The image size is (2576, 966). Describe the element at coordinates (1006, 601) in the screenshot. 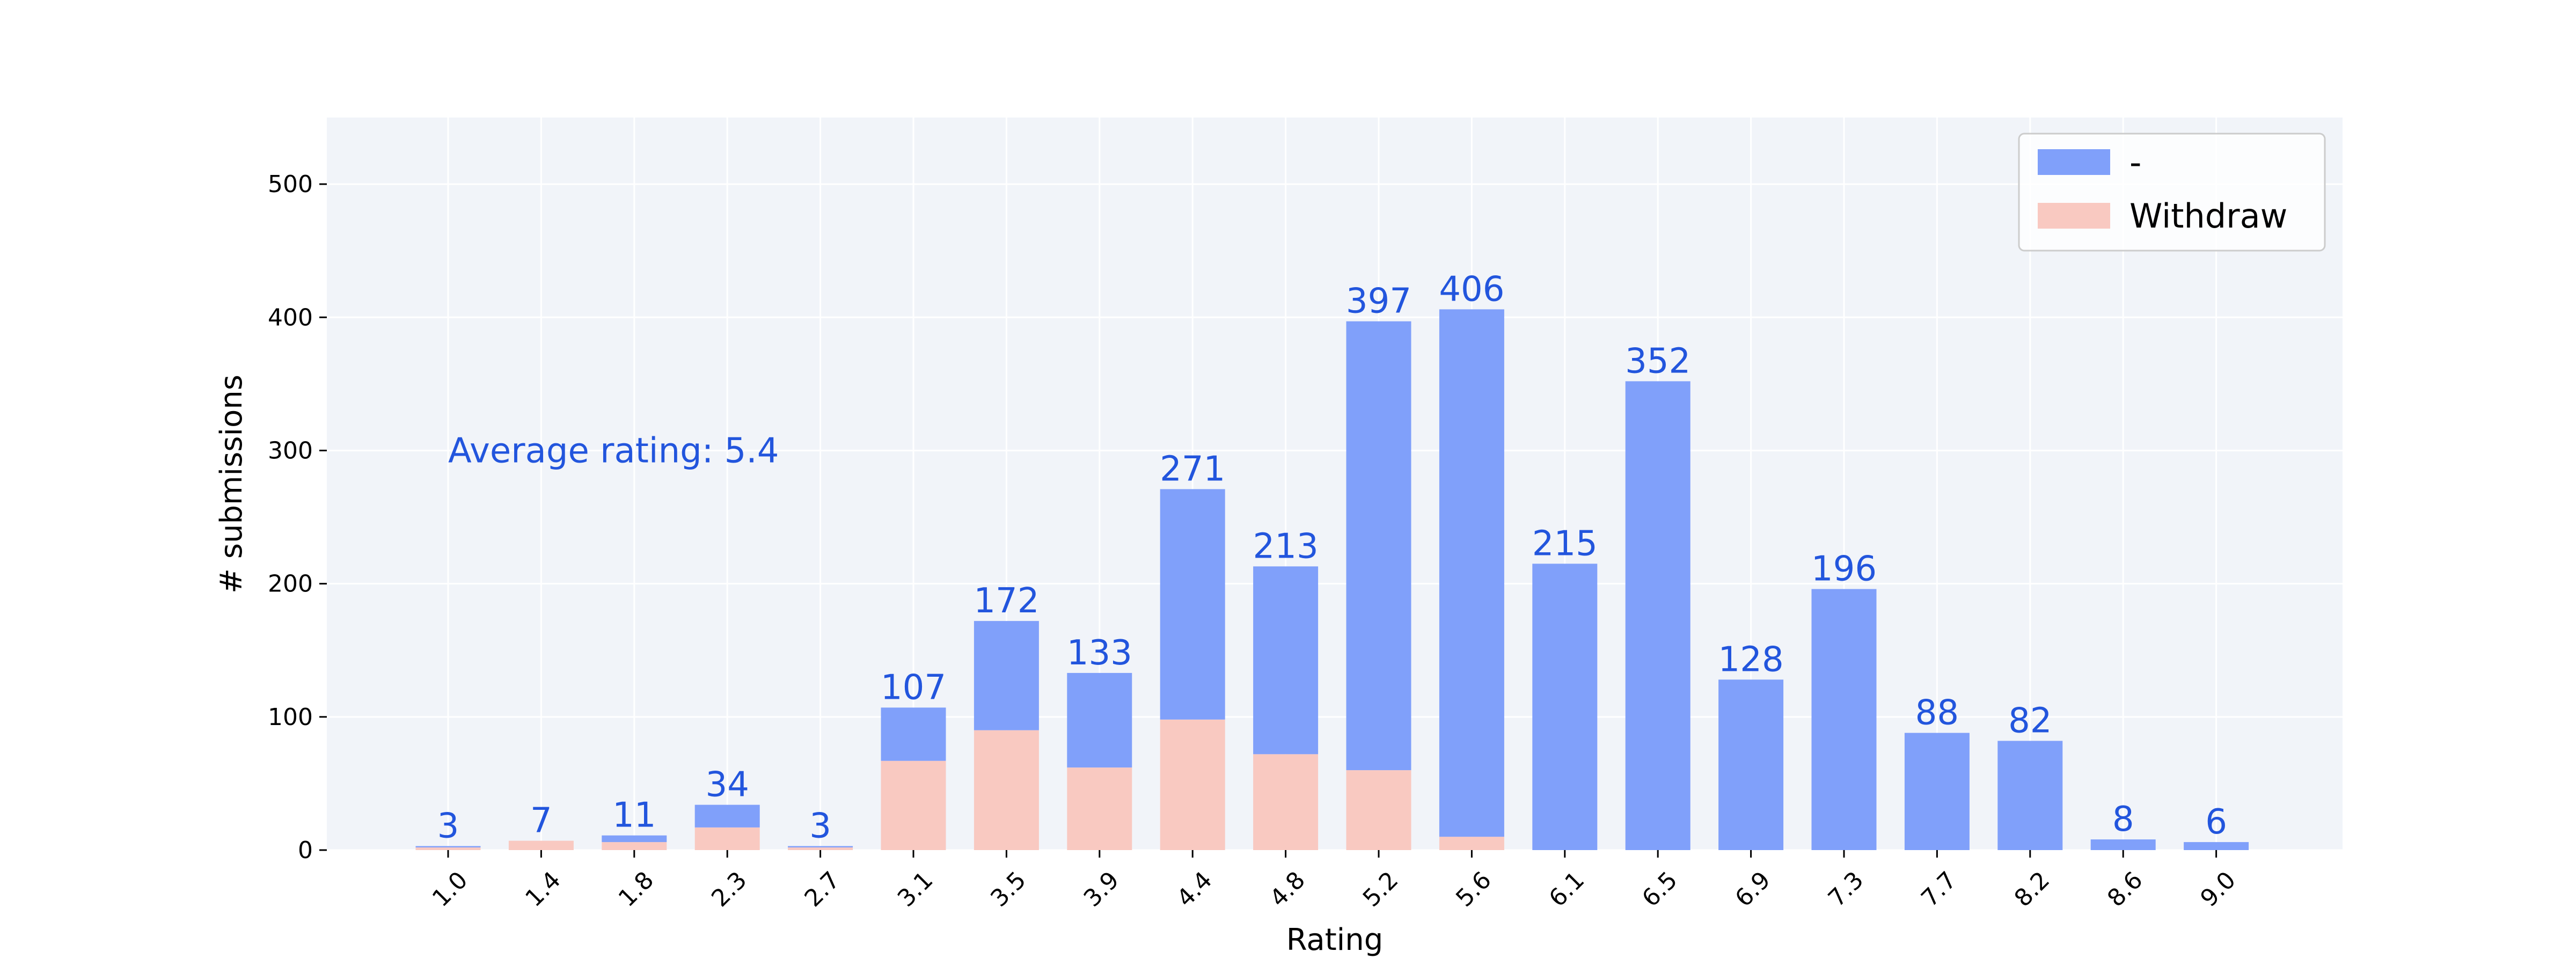

I see `bar-total-label-3.5: 172` at that location.